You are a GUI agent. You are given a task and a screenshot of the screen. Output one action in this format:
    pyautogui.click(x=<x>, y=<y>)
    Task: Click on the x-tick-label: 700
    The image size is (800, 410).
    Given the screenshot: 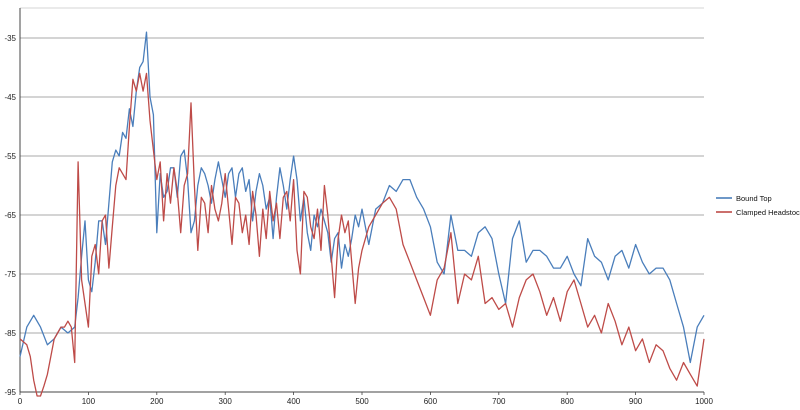 What is the action you would take?
    pyautogui.click(x=499, y=401)
    